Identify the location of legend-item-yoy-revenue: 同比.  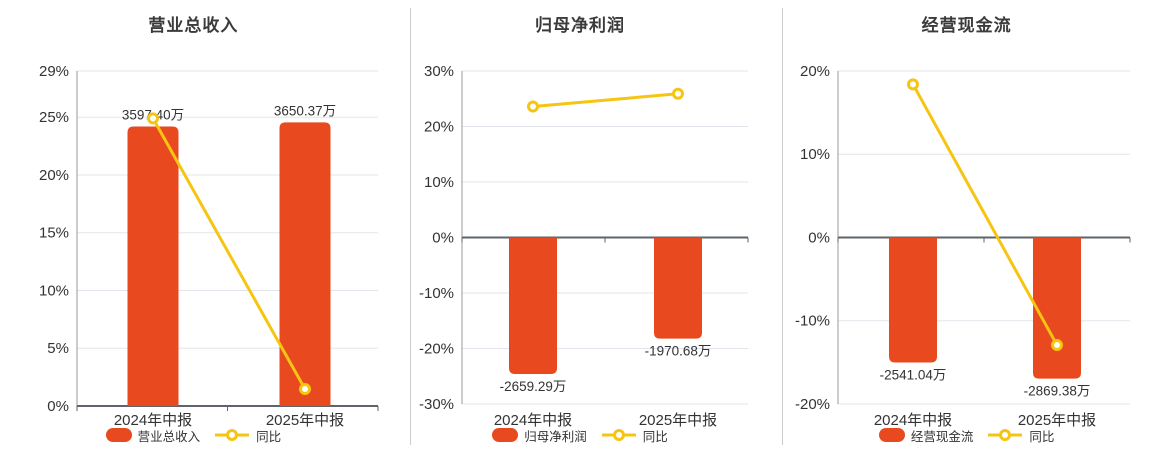
(247, 435).